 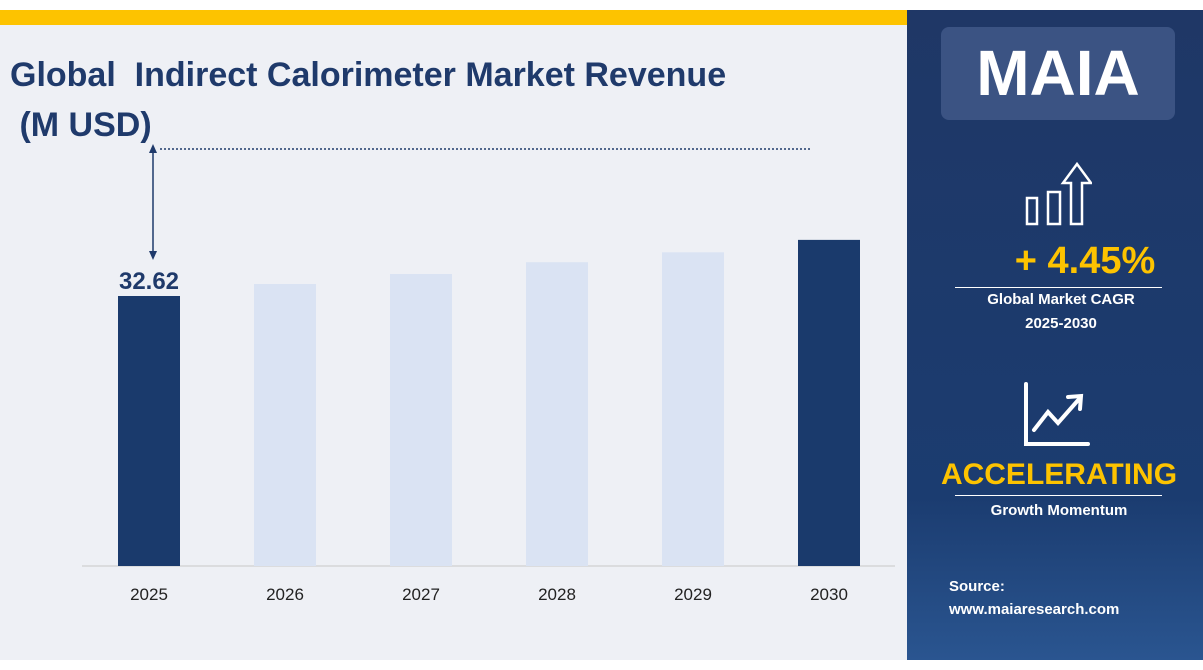 What do you see at coordinates (977, 586) in the screenshot?
I see `source-label: Source:` at bounding box center [977, 586].